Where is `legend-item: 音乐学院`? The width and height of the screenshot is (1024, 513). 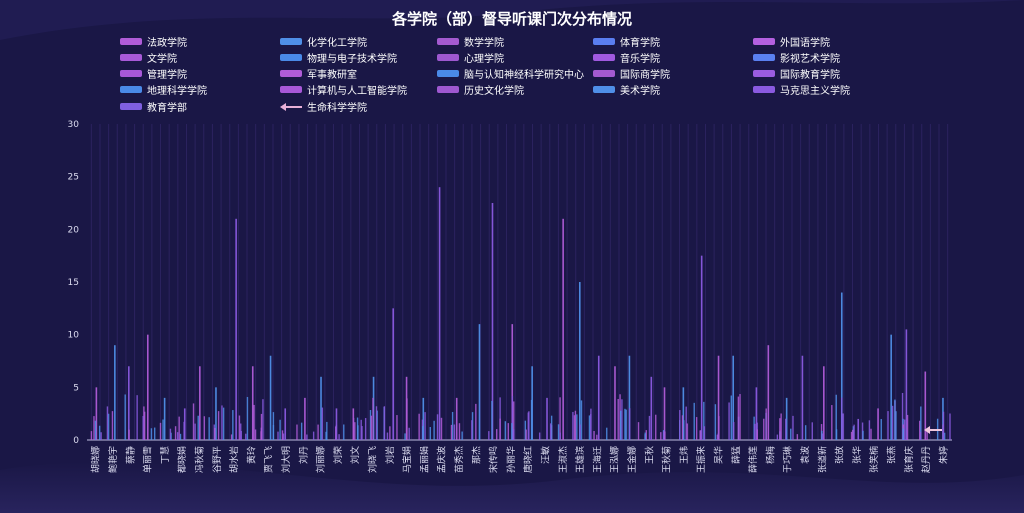 legend-item: 音乐学院 is located at coordinates (626, 58).